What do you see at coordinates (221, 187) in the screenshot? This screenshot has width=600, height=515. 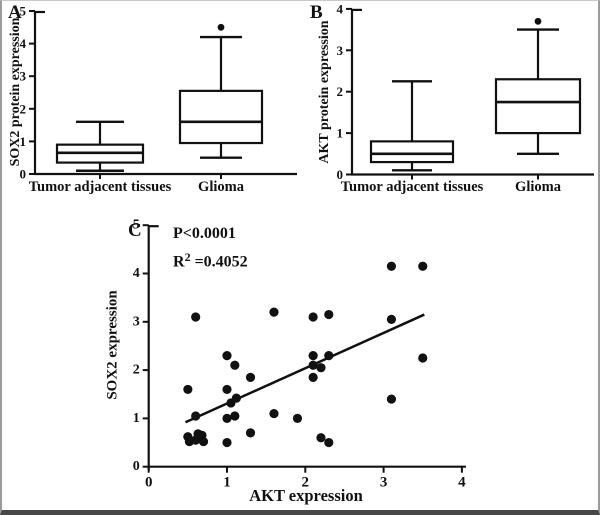 I see `panel-a-category-glioma: Glioma` at bounding box center [221, 187].